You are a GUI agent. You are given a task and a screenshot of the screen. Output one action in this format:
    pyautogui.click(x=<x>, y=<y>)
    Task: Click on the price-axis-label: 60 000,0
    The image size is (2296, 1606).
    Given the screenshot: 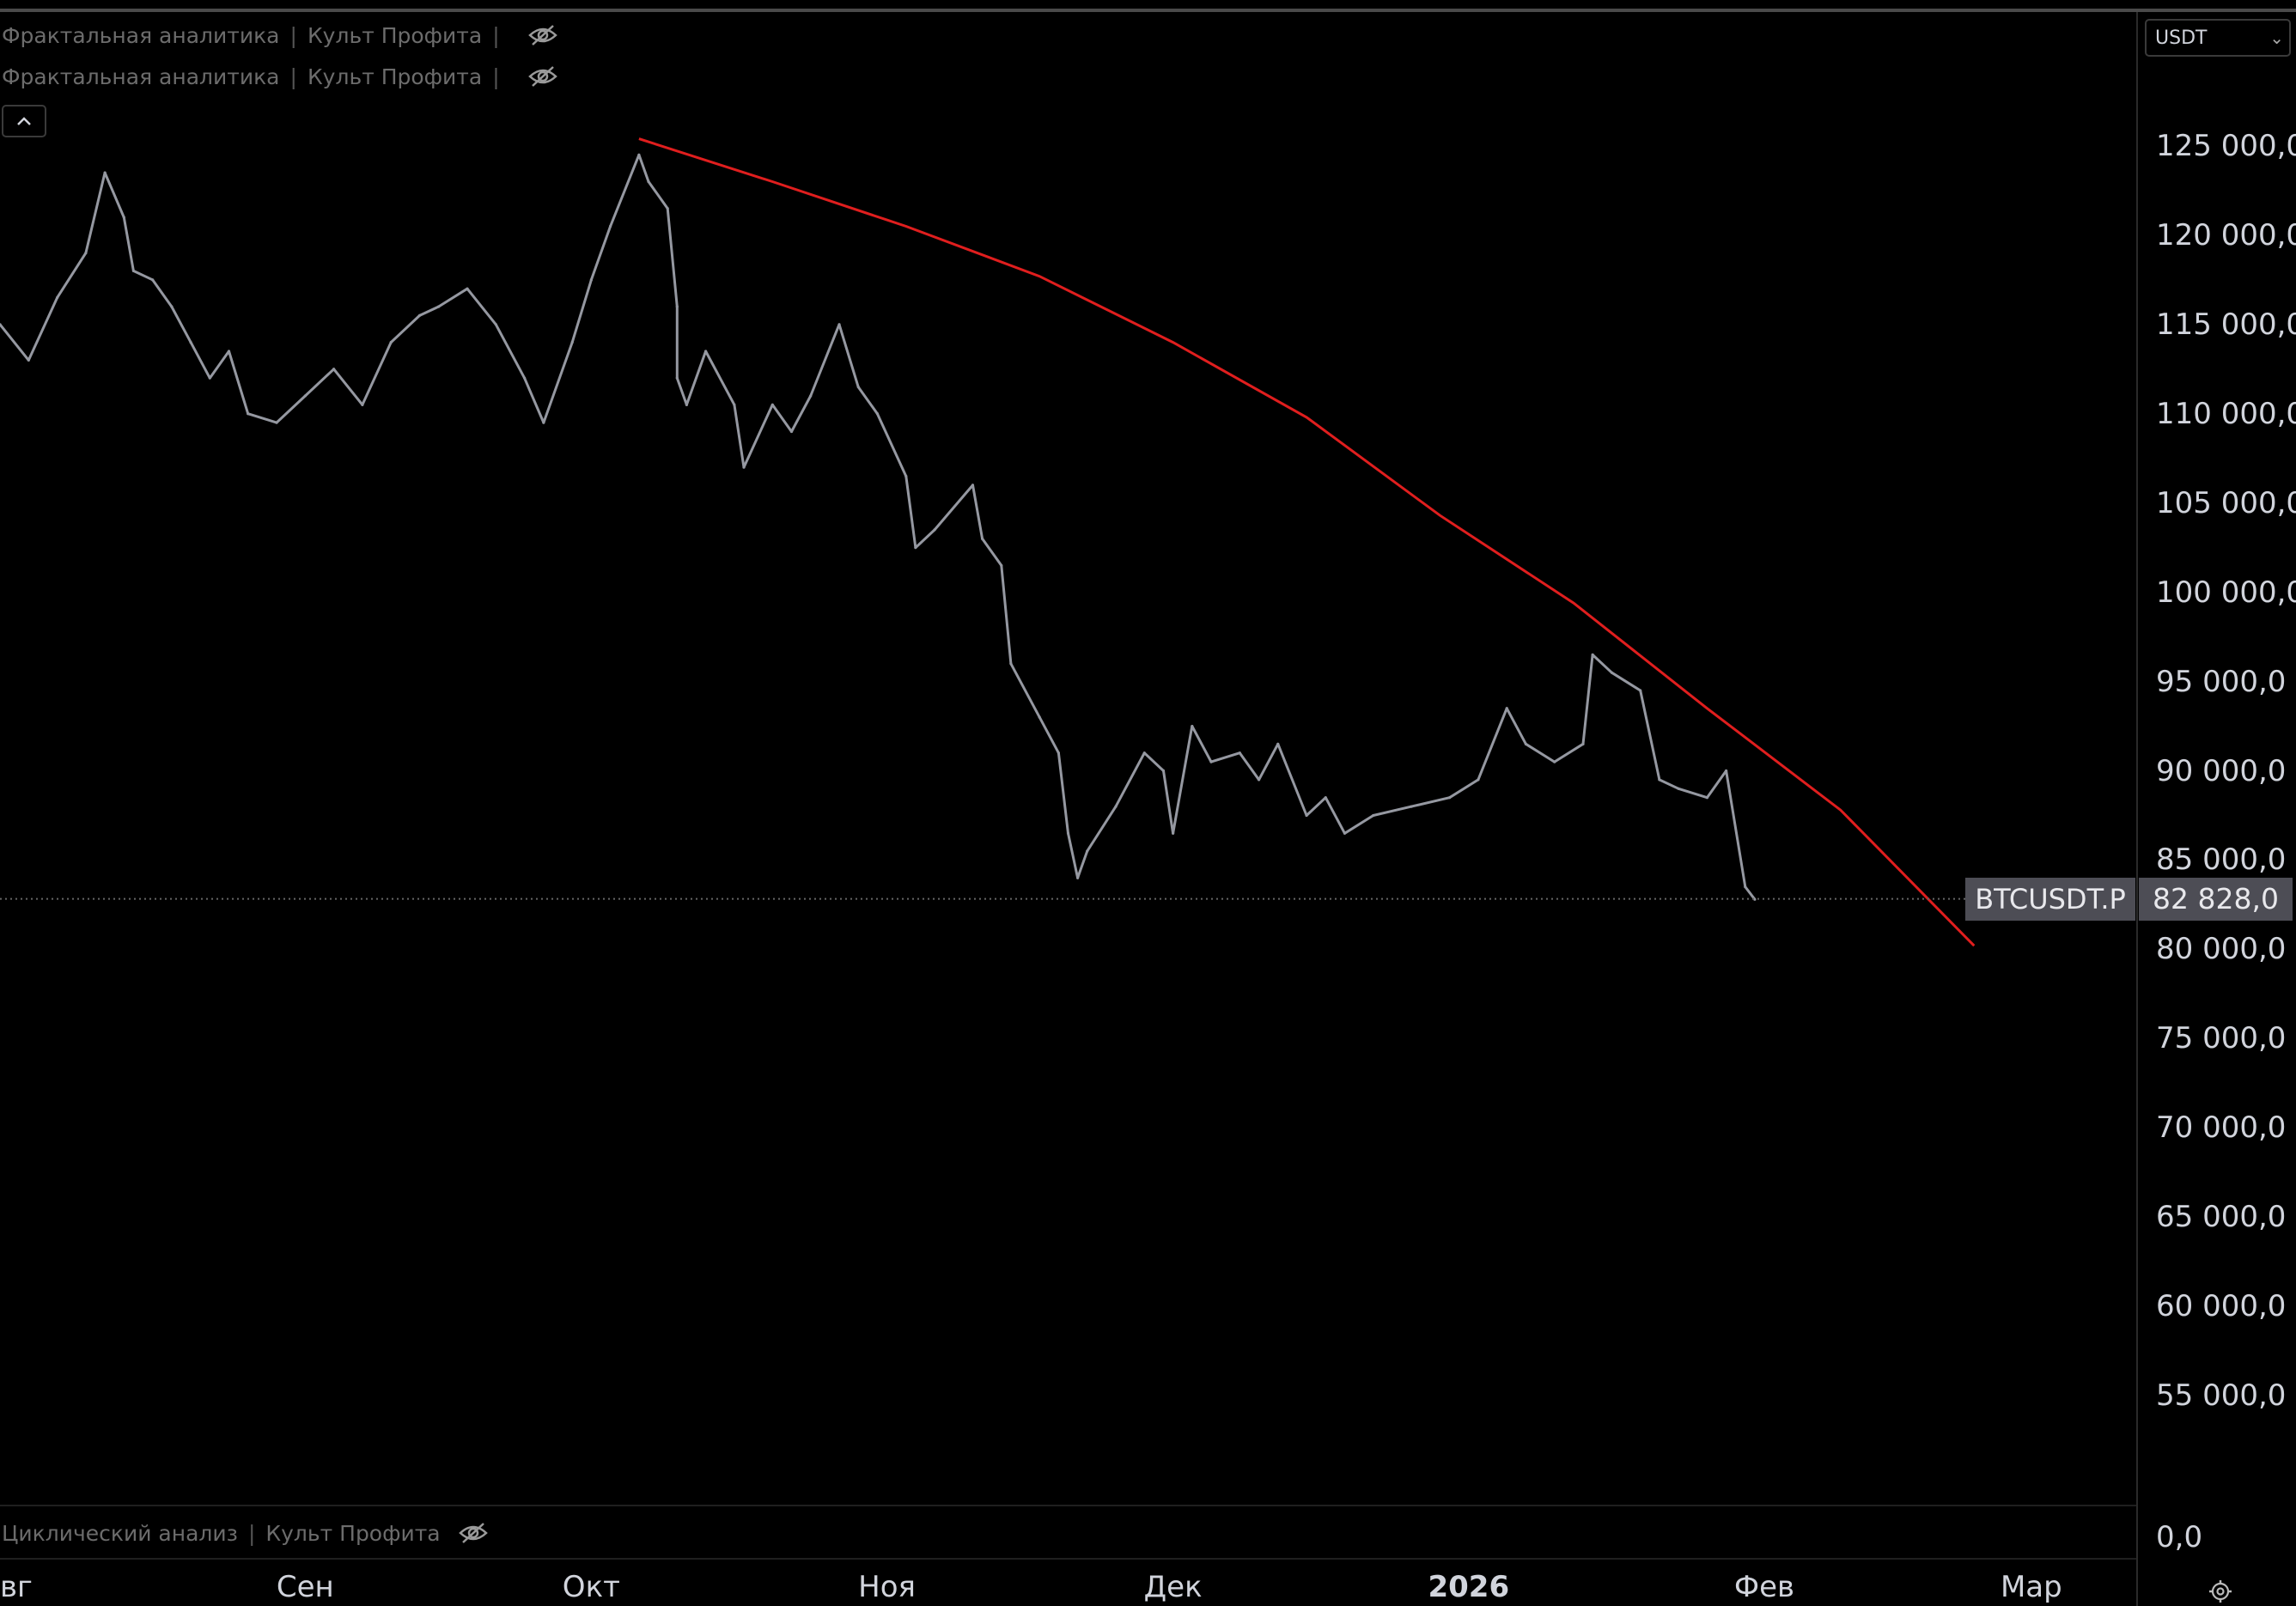 What is the action you would take?
    pyautogui.click(x=2221, y=1306)
    